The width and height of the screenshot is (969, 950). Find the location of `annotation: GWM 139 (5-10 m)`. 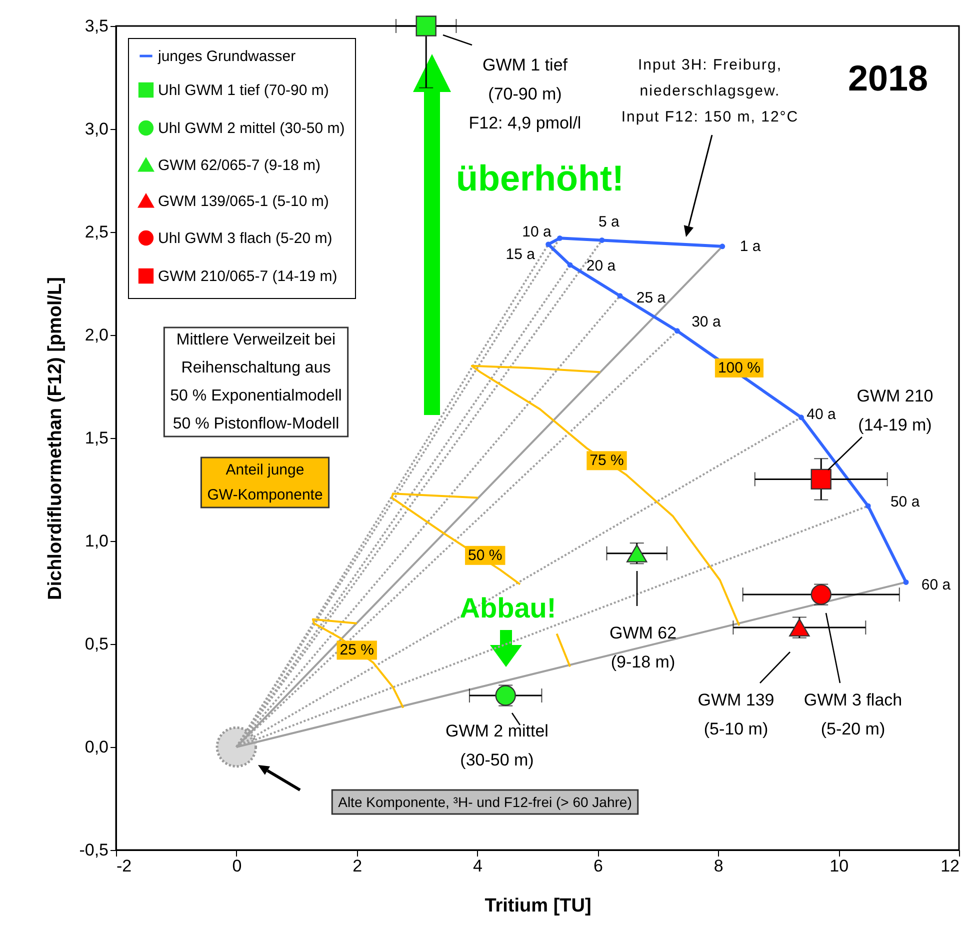

annotation: GWM 139 (5-10 m) is located at coordinates (736, 714).